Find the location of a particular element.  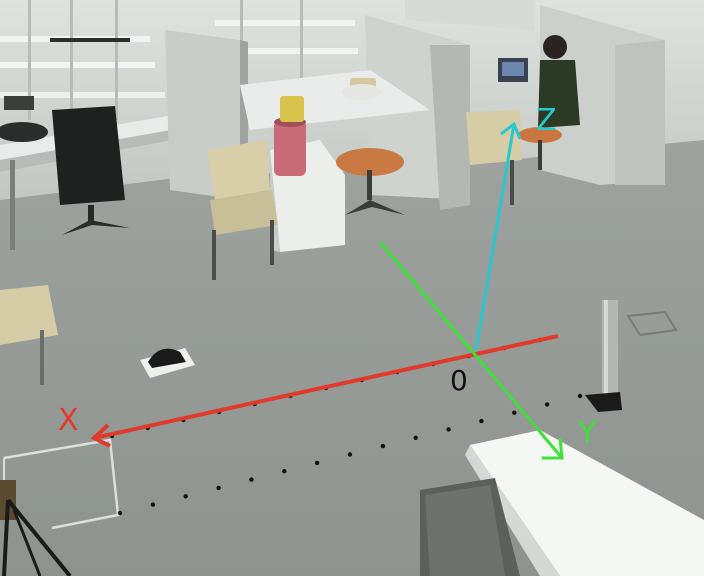

axis-z is located at coordinates (498, 236).